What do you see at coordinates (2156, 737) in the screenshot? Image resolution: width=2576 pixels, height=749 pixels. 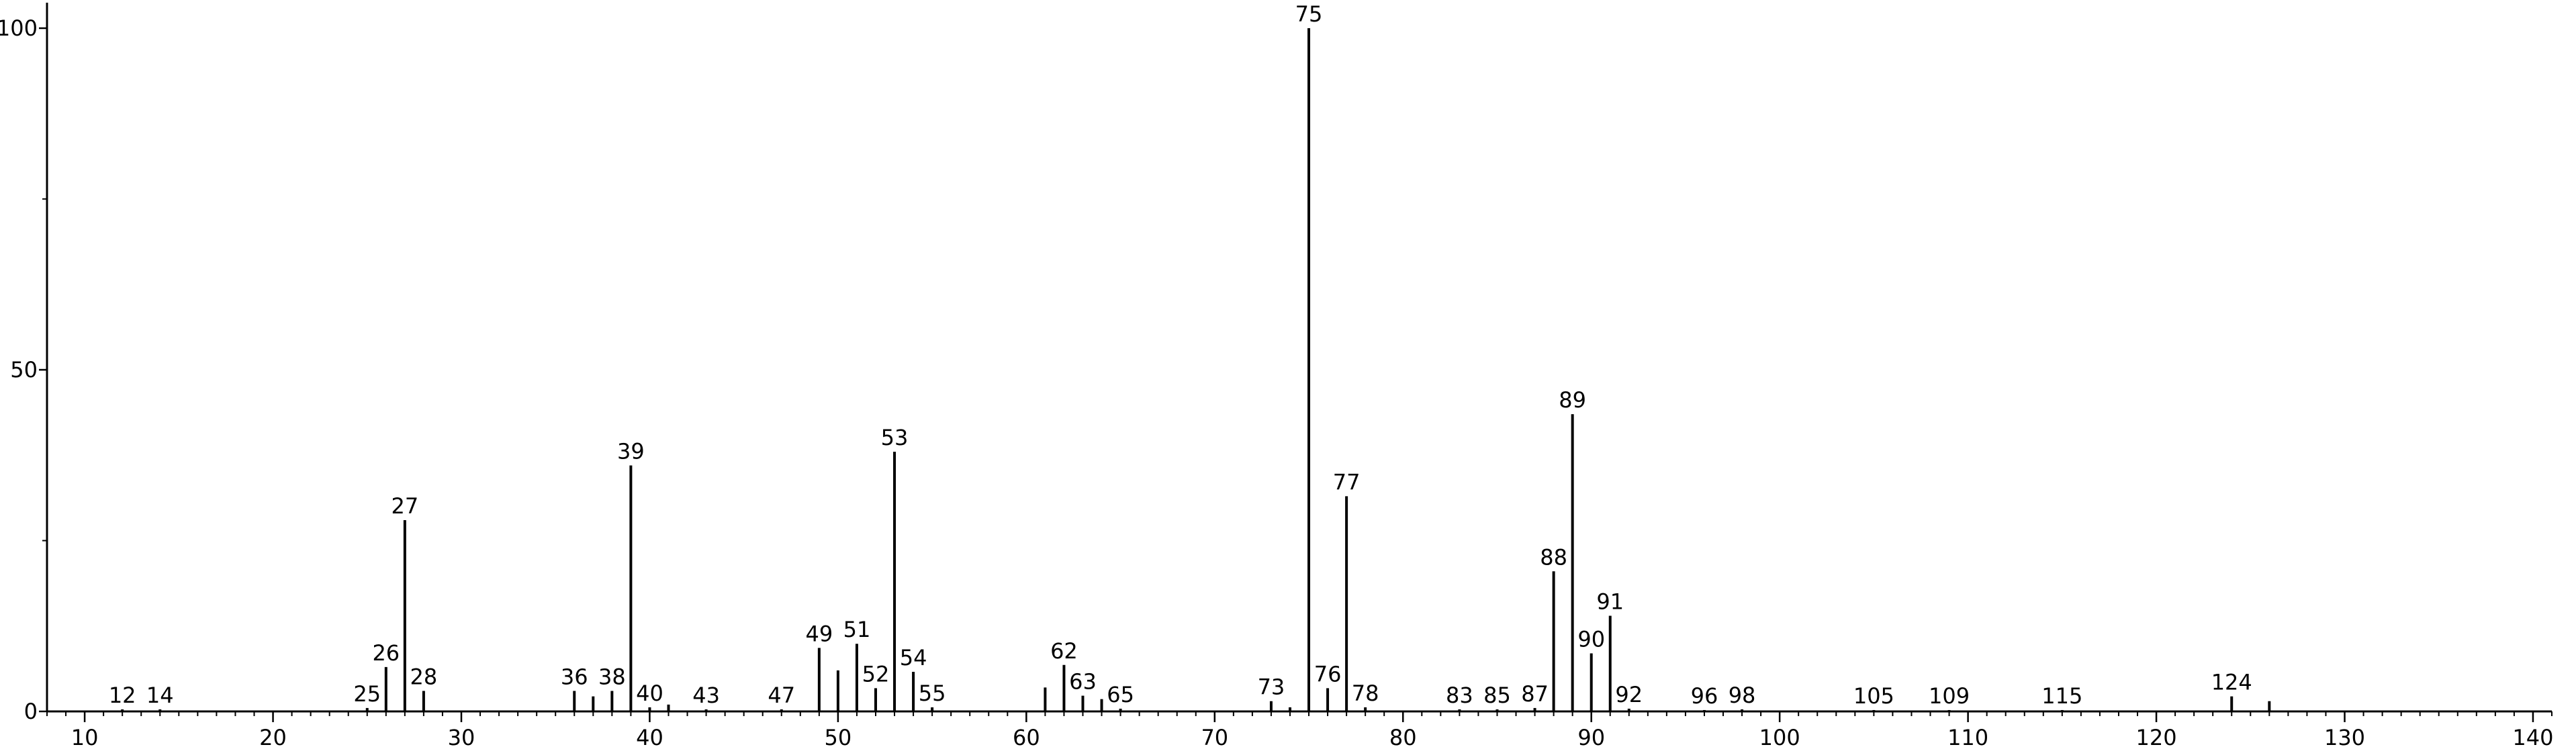 I see `x-tick-label: 120` at bounding box center [2156, 737].